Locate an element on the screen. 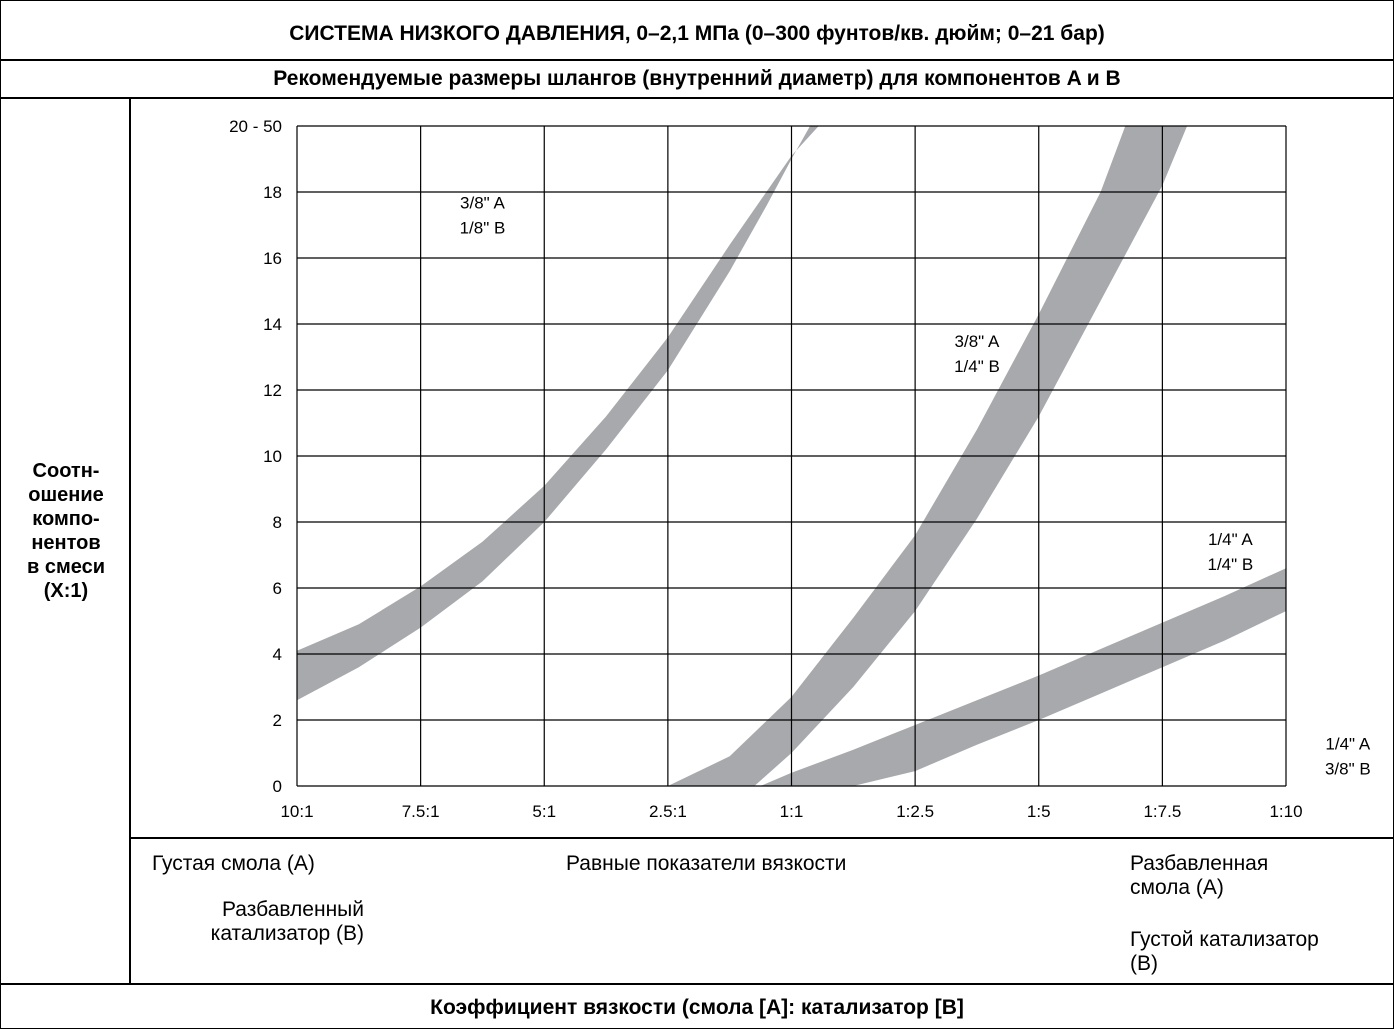 The height and width of the screenshot is (1029, 1394). x-tick-label: 5:1 is located at coordinates (544, 811).